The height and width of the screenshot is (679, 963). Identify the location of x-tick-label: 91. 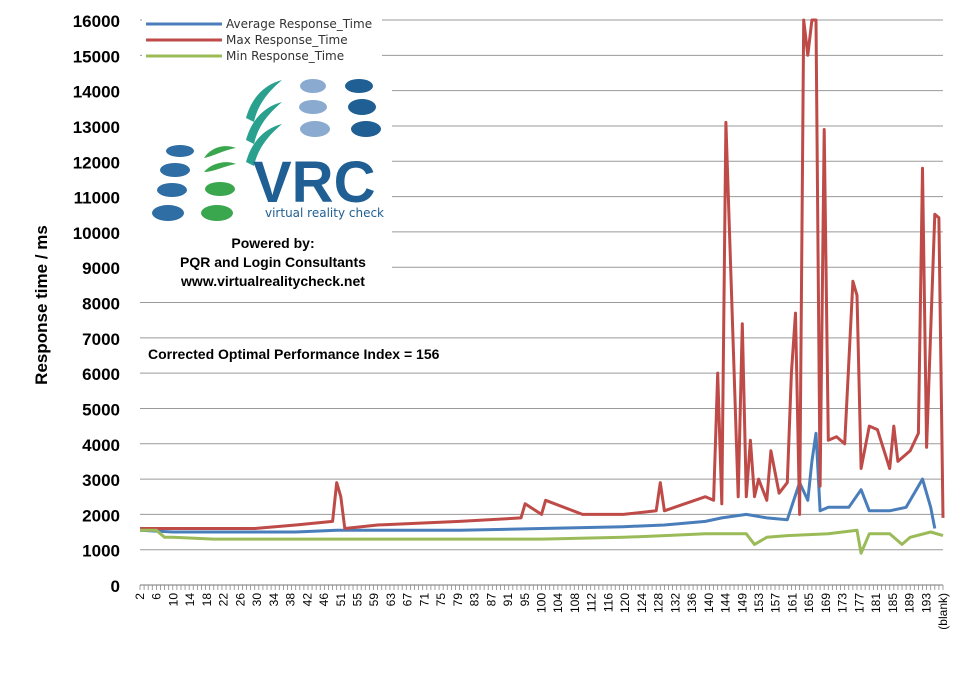
(508, 600).